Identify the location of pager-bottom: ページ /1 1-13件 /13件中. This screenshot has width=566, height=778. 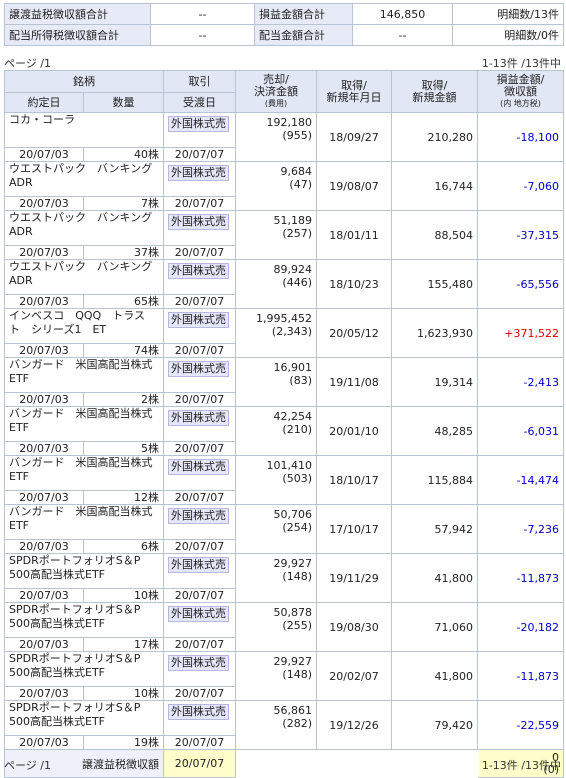
(283, 764).